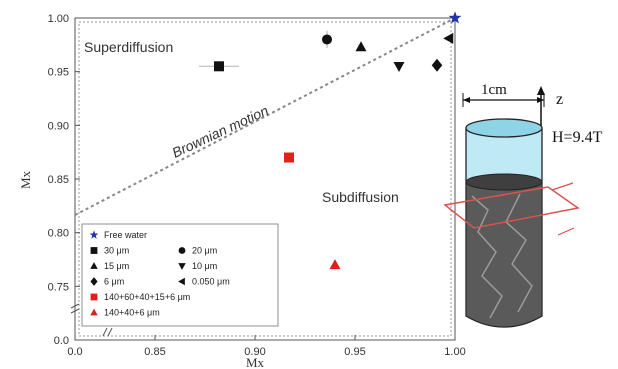 The height and width of the screenshot is (369, 618). What do you see at coordinates (511, 207) in the screenshot?
I see `imaging-slice` at bounding box center [511, 207].